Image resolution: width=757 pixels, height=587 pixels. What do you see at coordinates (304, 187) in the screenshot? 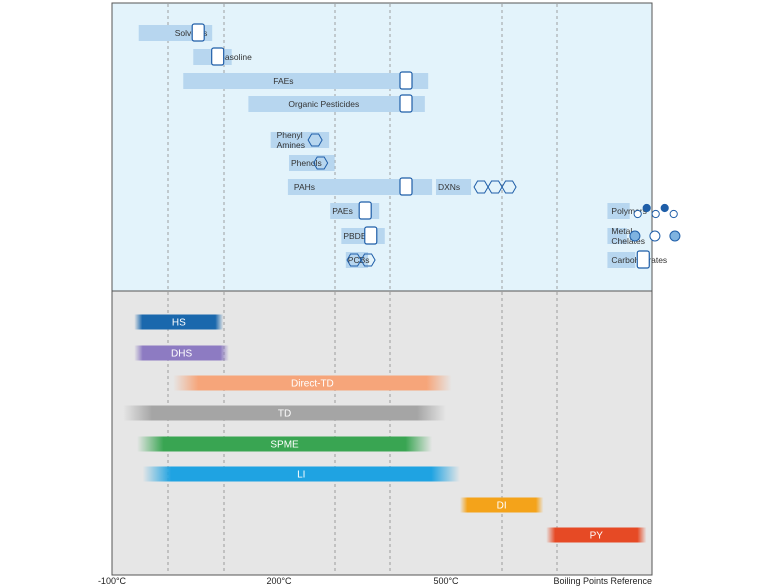
I see `compound-label: PAHs` at bounding box center [304, 187].